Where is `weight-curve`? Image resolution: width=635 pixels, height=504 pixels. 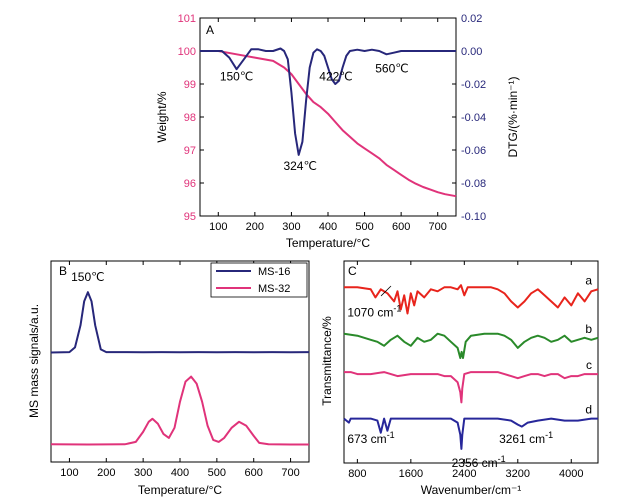 weight-curve is located at coordinates (328, 124).